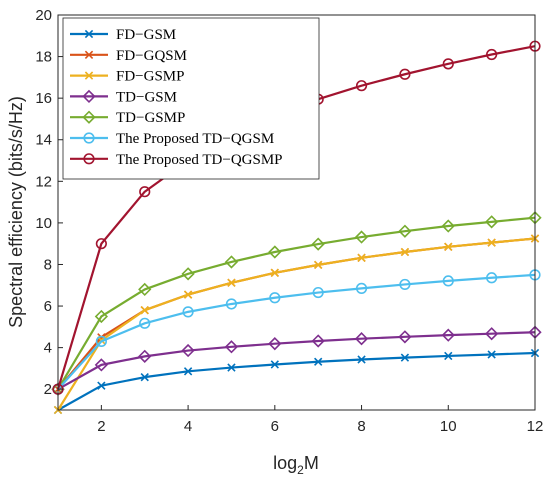 This screenshot has width=550, height=484. Describe the element at coordinates (448, 426) in the screenshot. I see `x-tick-label: 10` at that location.